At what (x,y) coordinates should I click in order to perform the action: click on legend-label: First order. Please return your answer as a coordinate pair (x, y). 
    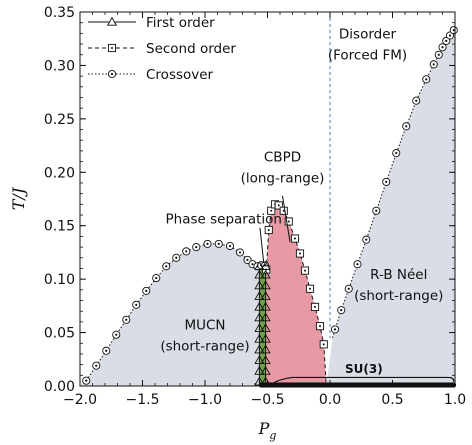
    Looking at the image, I should click on (180, 23).